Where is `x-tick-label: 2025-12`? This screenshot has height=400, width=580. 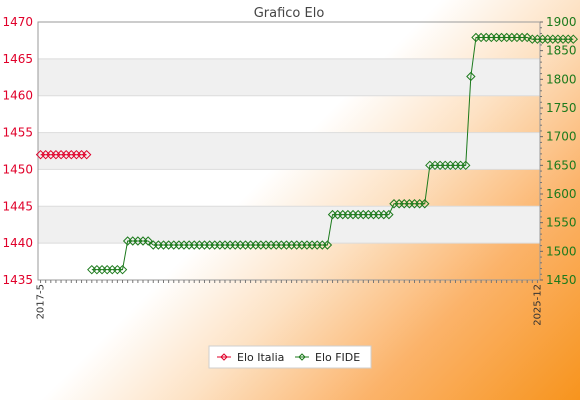
x-tick-label: 2025-12 is located at coordinates (537, 305).